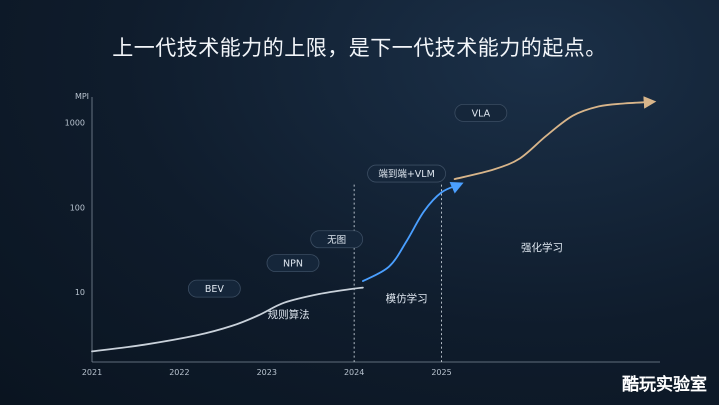 This screenshot has height=405, width=719. Describe the element at coordinates (227, 319) in the screenshot. I see `series-rule-based-curve` at that location.